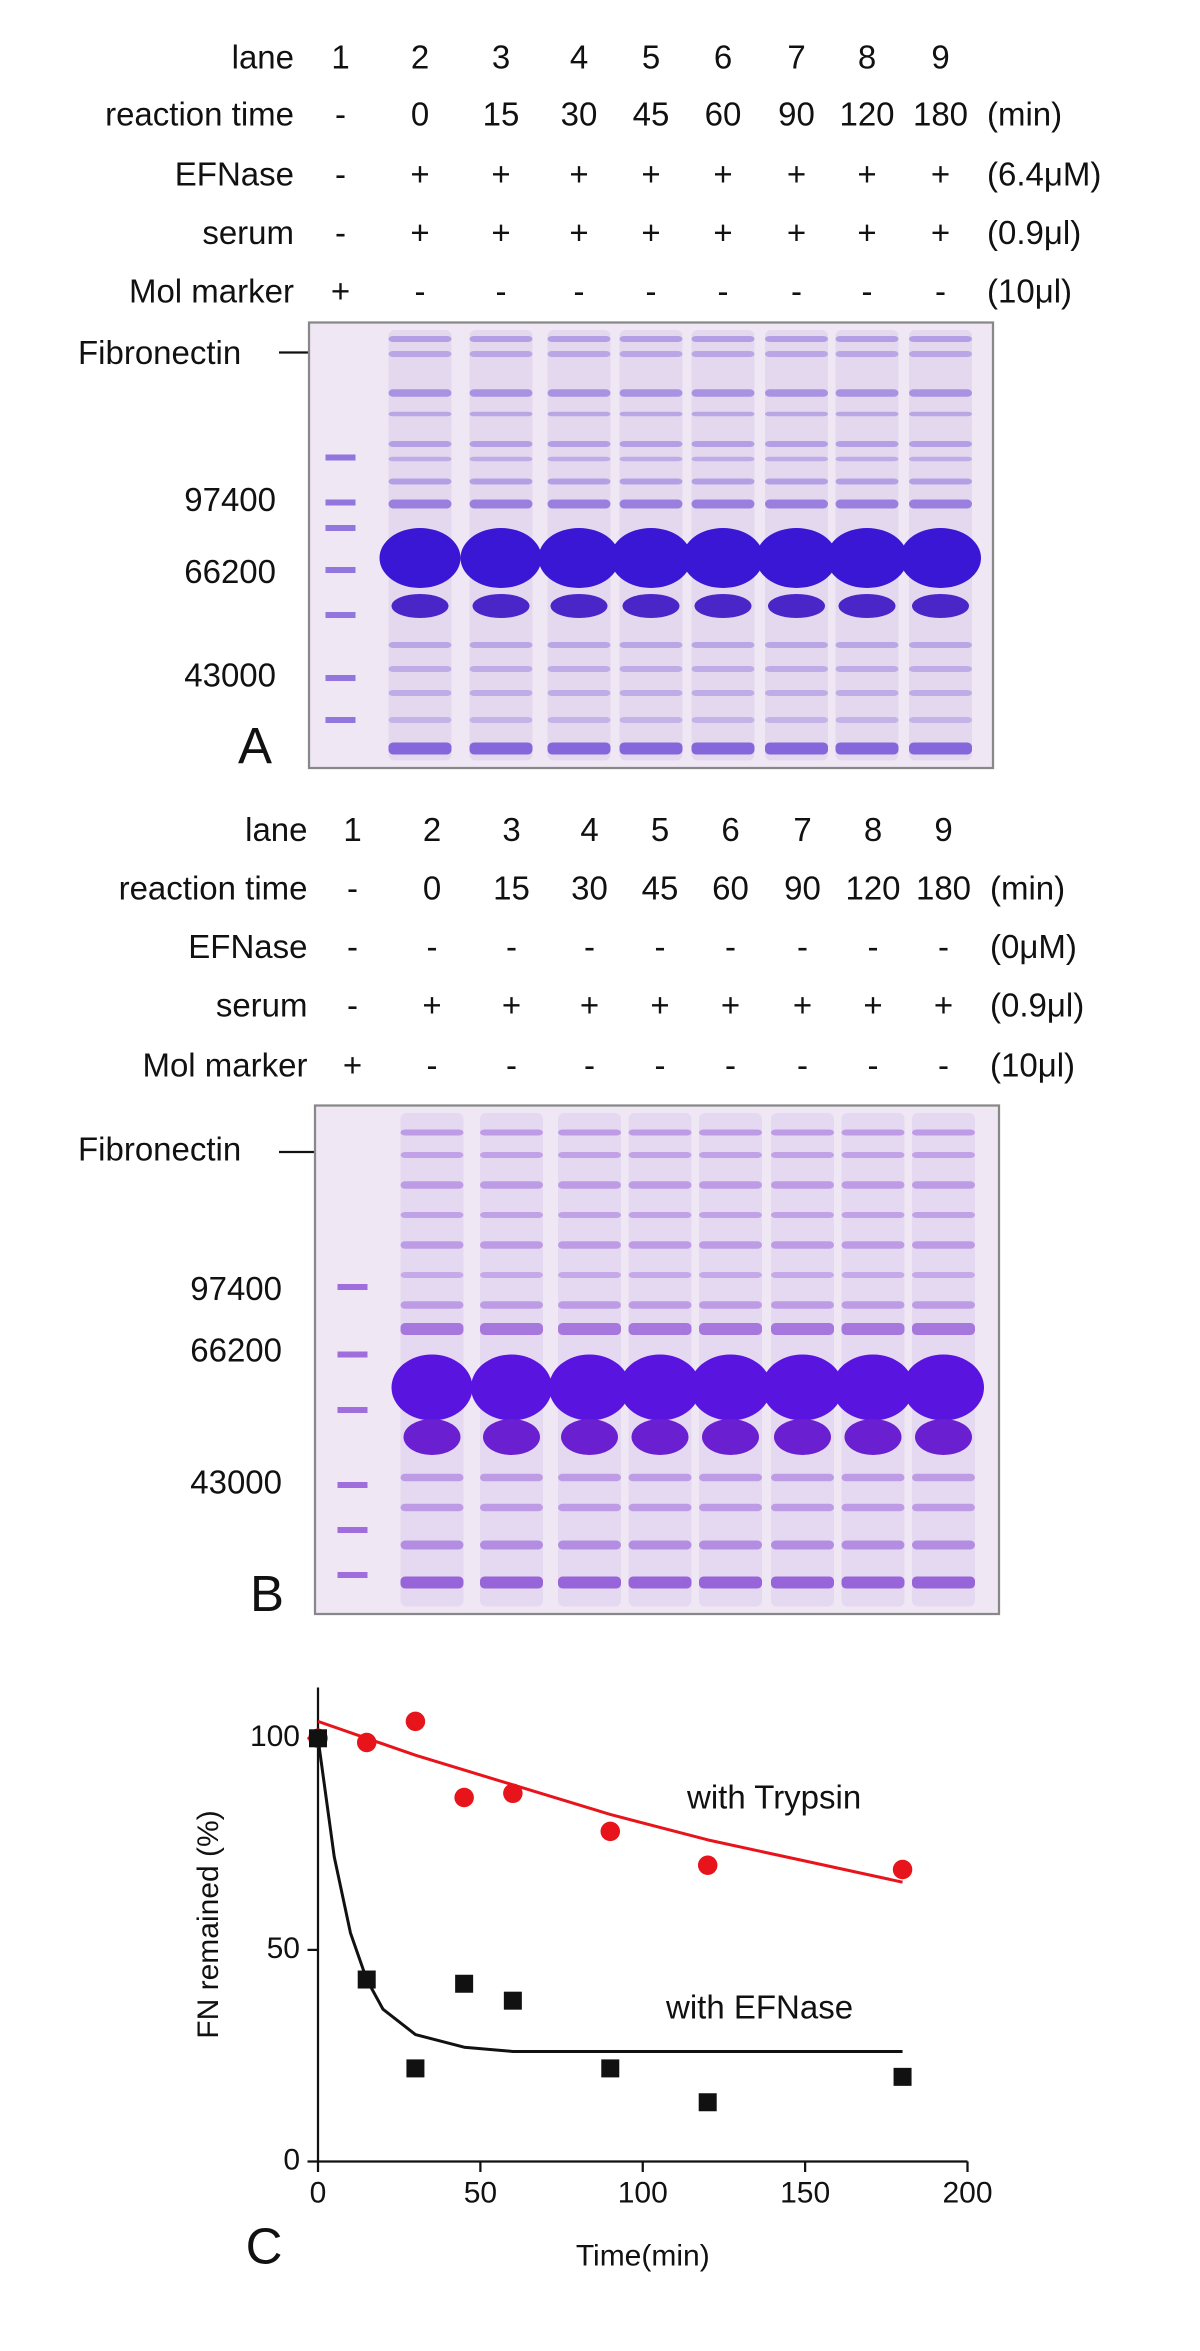 Image resolution: width=1200 pixels, height=2351 pixels. Describe the element at coordinates (1034, 232) in the screenshot. I see `unit-label: (0.9μl)` at that location.